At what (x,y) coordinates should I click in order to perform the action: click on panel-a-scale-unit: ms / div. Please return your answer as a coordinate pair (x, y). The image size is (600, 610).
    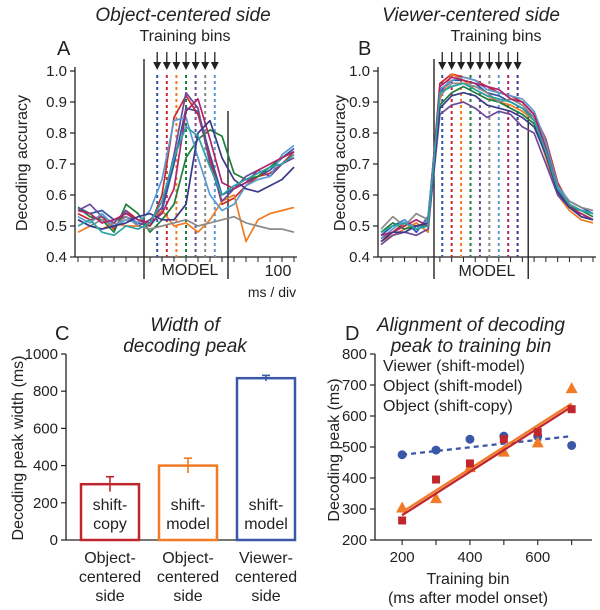
    Looking at the image, I should click on (272, 292).